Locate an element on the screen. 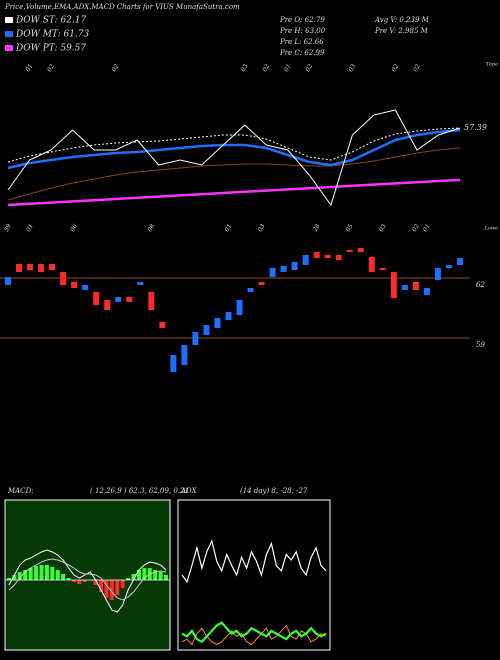 The image size is (500, 660). legend-label: DOW MT: 61.73 is located at coordinates (52, 35).